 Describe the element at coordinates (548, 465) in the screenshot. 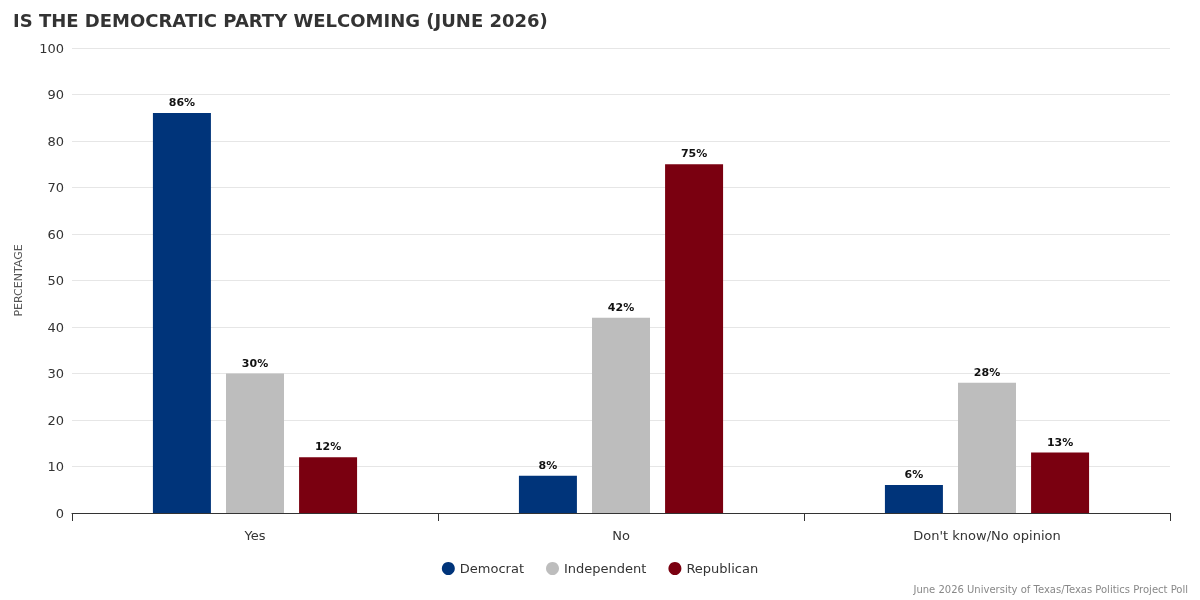

I see `data-label: 8%` at that location.